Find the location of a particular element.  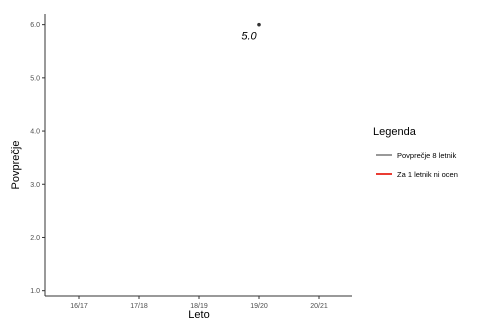

x-tick-label: 20/21 is located at coordinates (319, 306).